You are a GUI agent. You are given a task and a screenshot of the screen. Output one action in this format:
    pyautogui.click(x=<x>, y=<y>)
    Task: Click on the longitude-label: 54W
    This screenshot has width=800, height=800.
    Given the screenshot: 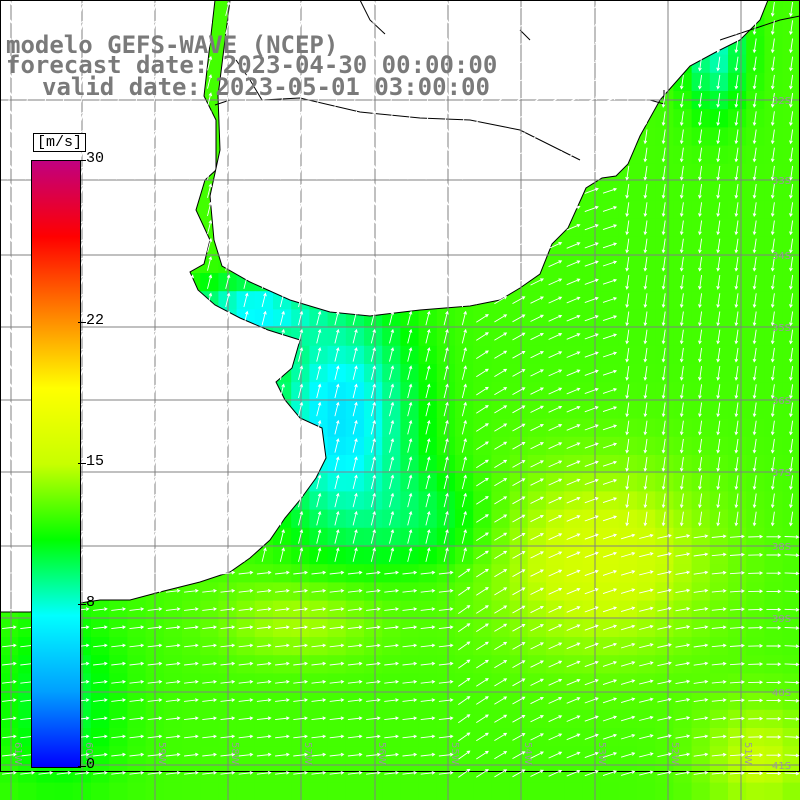 What is the action you would take?
    pyautogui.click(x=527, y=753)
    